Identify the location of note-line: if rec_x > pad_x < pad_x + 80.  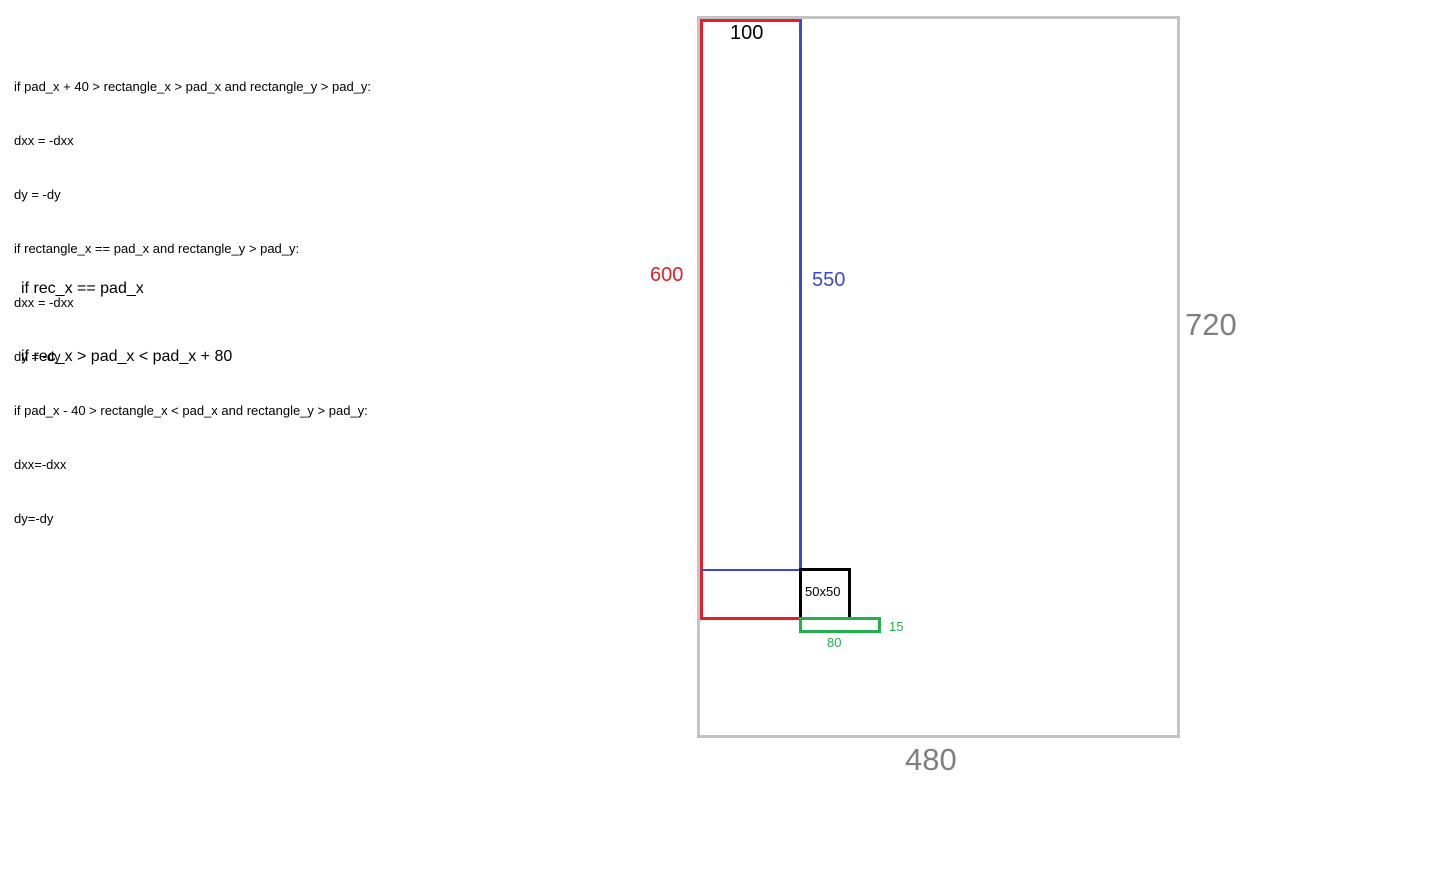
(127, 356).